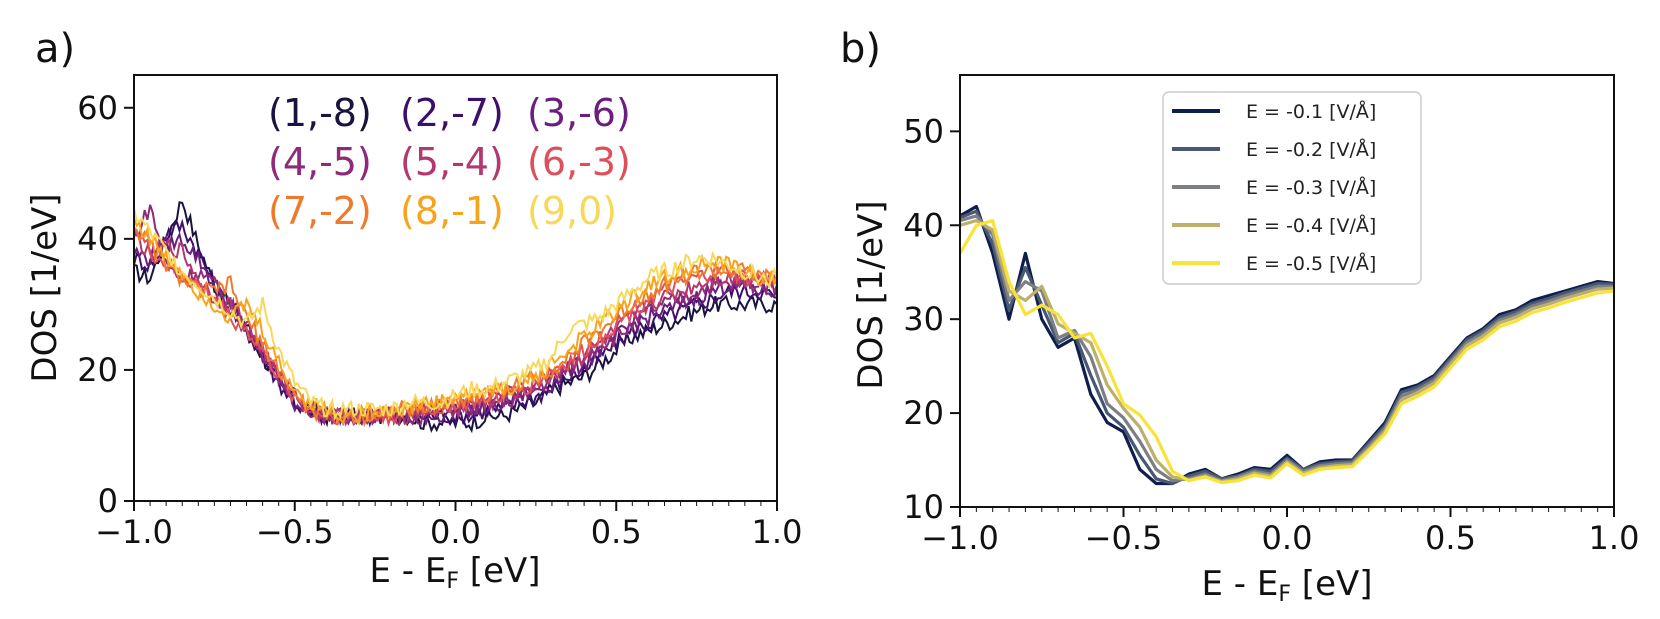 Image resolution: width=1660 pixels, height=619 pixels. What do you see at coordinates (1124, 538) in the screenshot?
I see `panel-b-x-tick-label: −0.5` at bounding box center [1124, 538].